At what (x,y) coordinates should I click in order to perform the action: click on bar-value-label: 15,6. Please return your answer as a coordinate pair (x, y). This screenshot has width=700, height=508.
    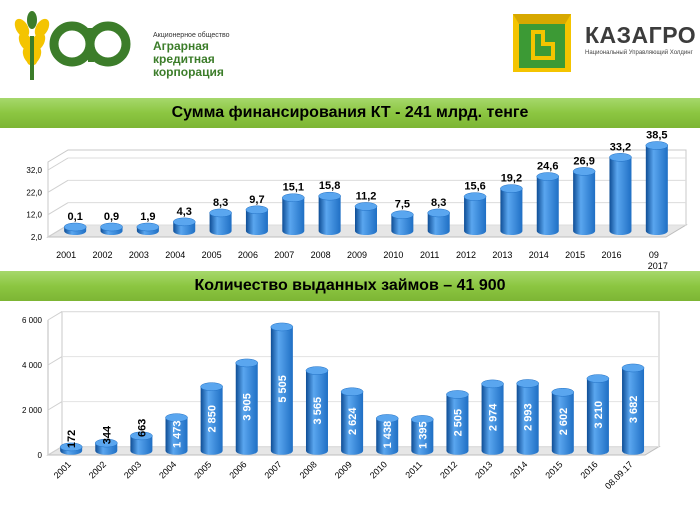
    Looking at the image, I should click on (474, 187).